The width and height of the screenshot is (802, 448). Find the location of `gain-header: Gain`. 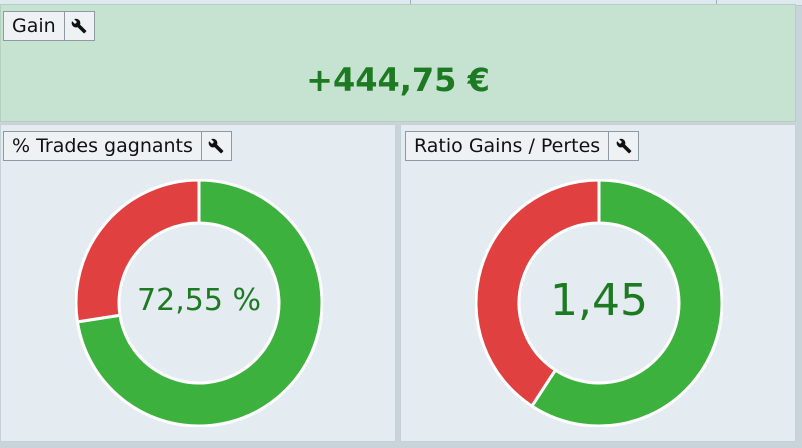

gain-header: Gain is located at coordinates (49, 26).